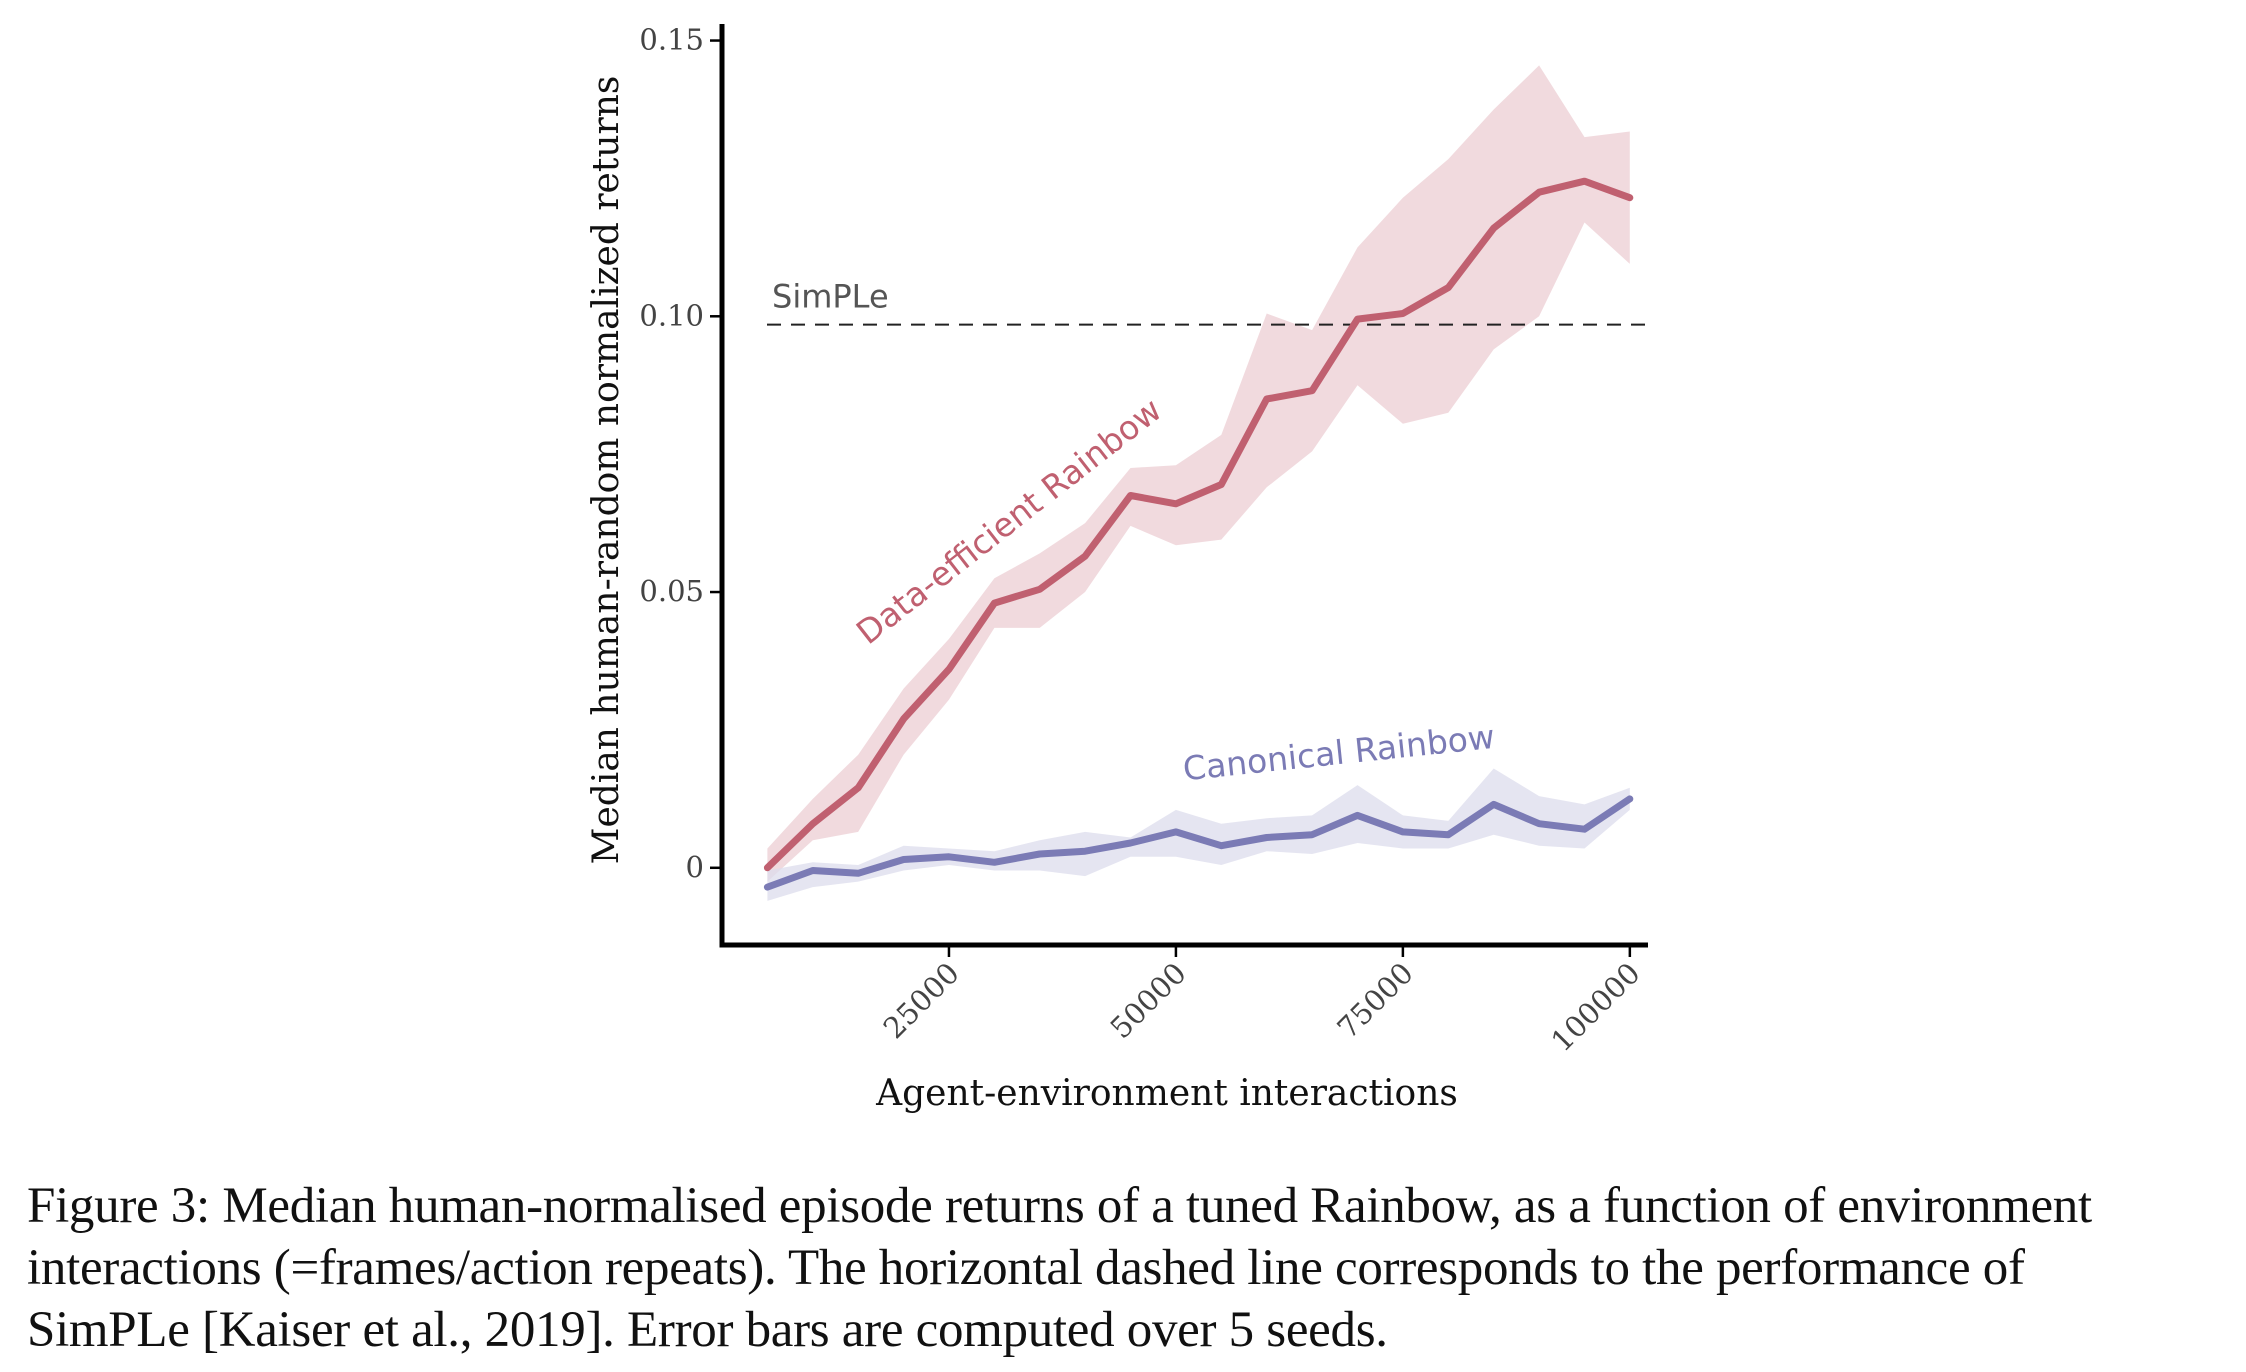 This screenshot has width=2246, height=1372. Describe the element at coordinates (671, 591) in the screenshot. I see `y-tick-label: 0.05` at that location.